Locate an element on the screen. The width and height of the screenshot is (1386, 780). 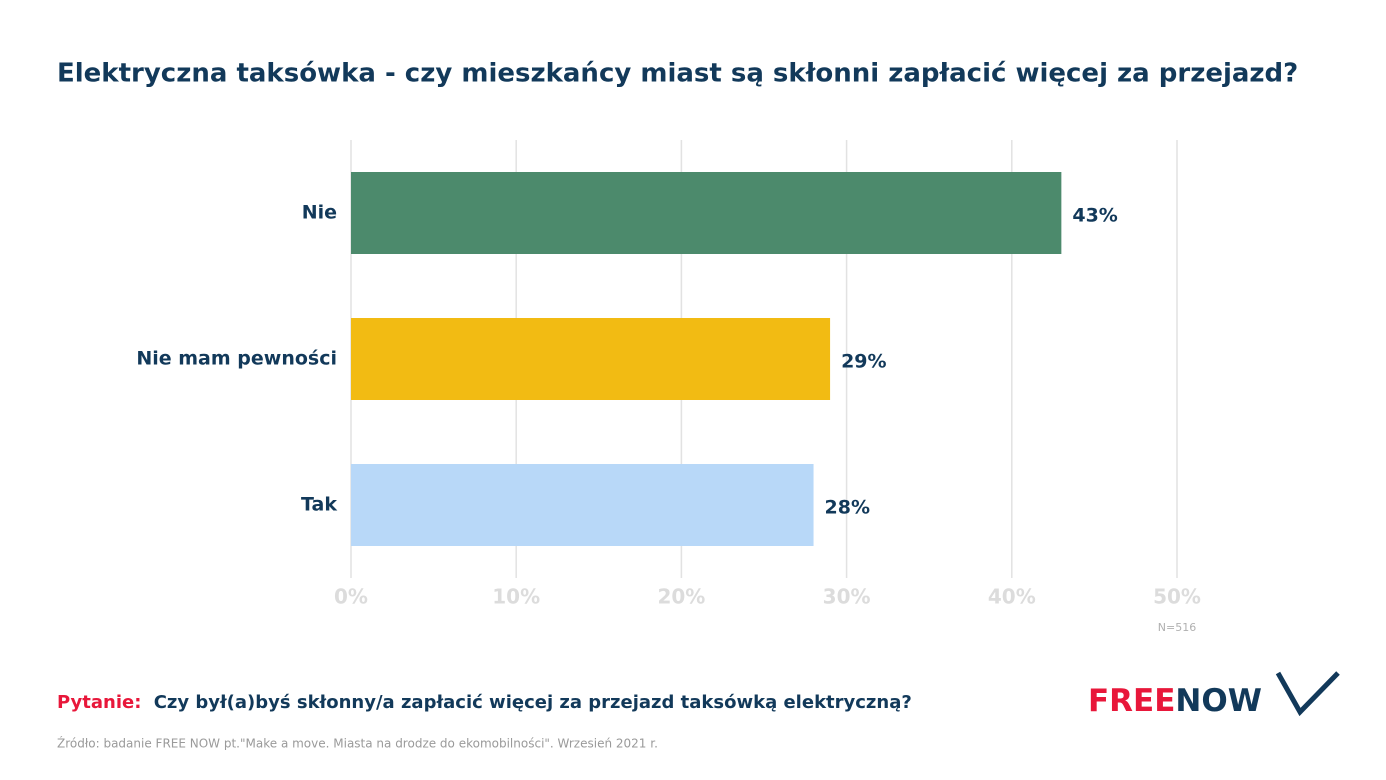
x-tick-label: 40% is located at coordinates (1012, 597).